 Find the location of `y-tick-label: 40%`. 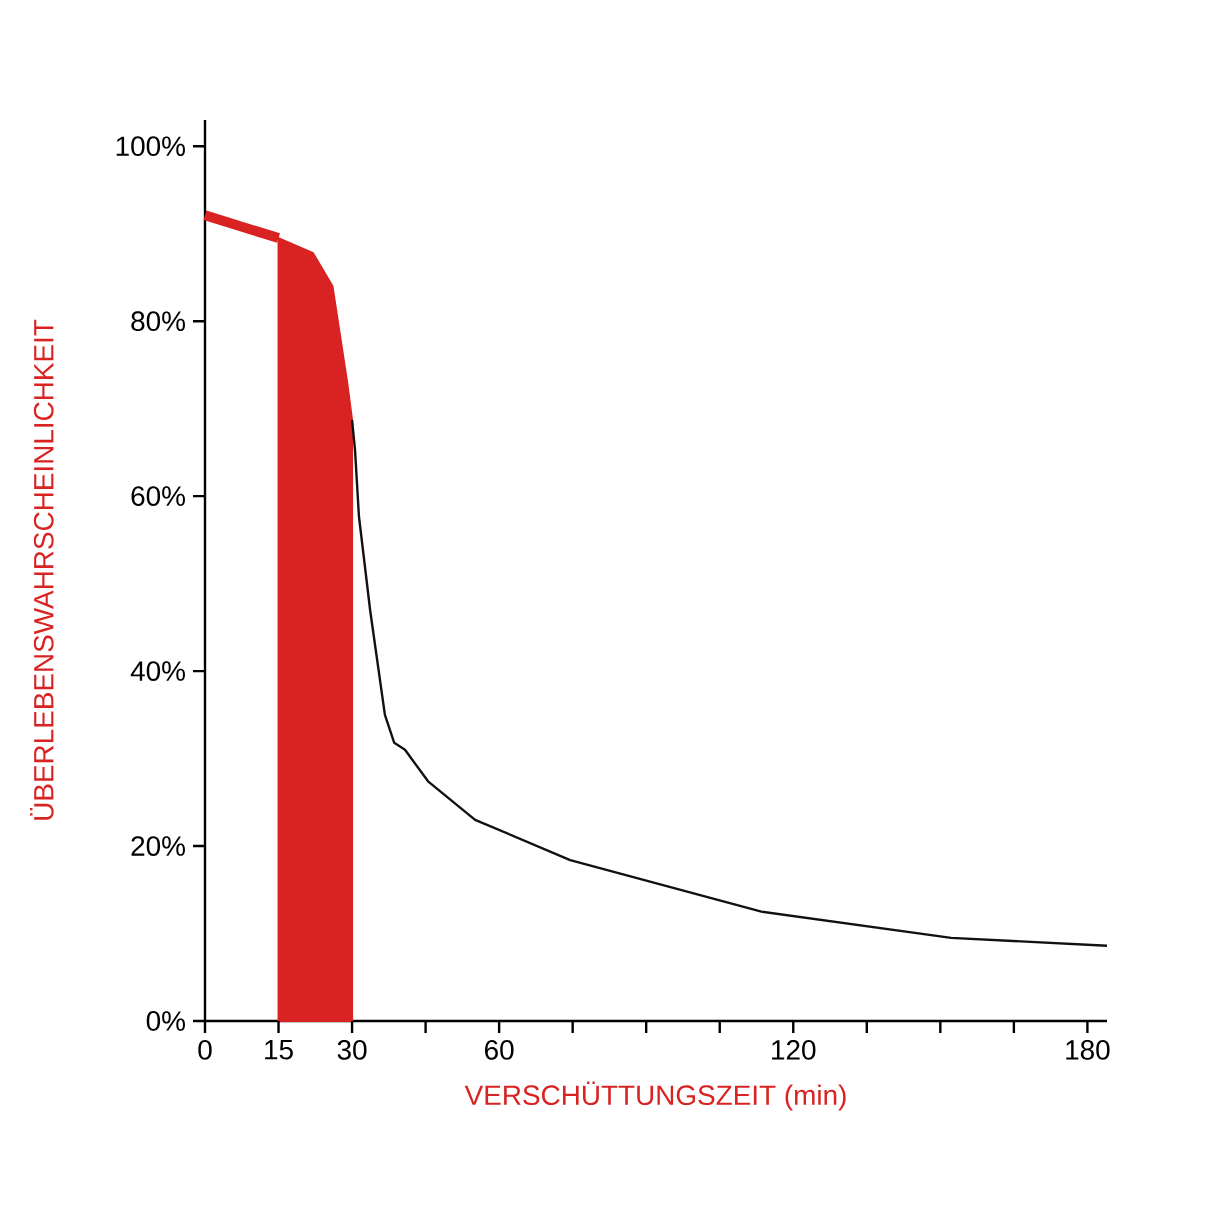

y-tick-label: 40% is located at coordinates (157, 671).